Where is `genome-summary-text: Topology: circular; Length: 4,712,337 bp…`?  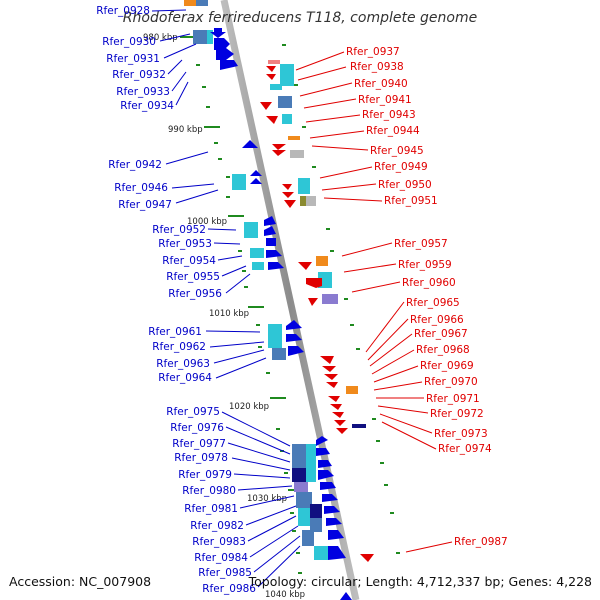
genome-summary-text: Topology: circular; Length: 4,712,337 bp… is located at coordinates (420, 581).